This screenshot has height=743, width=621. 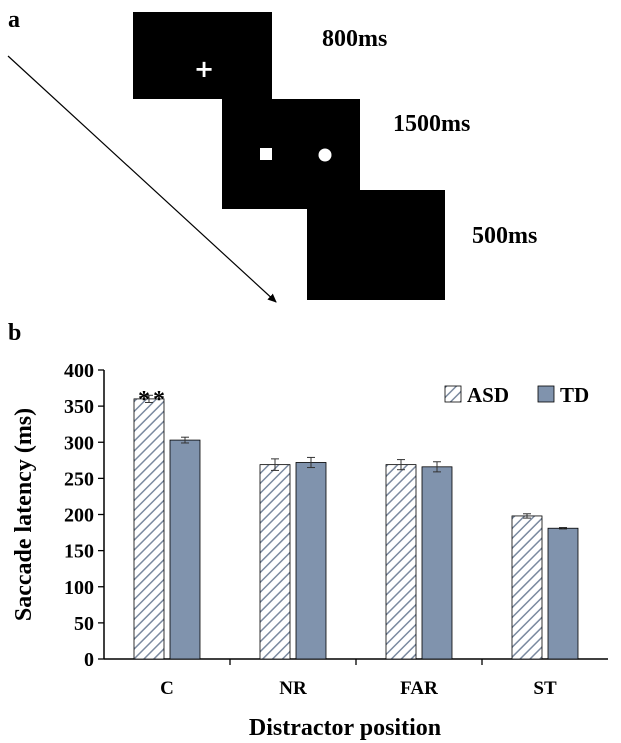 I want to click on bar-asd-far, so click(x=401, y=562).